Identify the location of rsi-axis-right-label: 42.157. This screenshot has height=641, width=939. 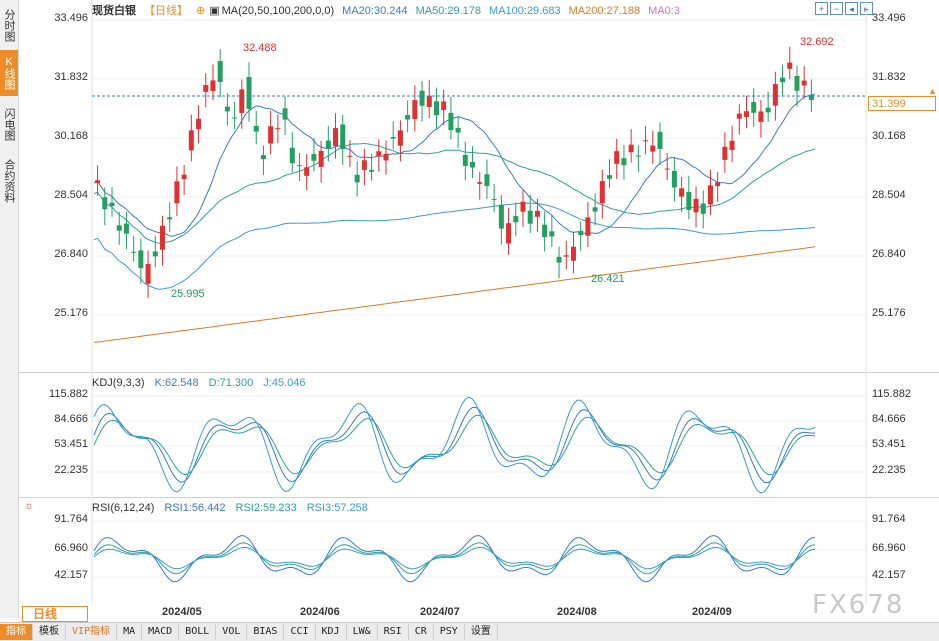
(889, 575).